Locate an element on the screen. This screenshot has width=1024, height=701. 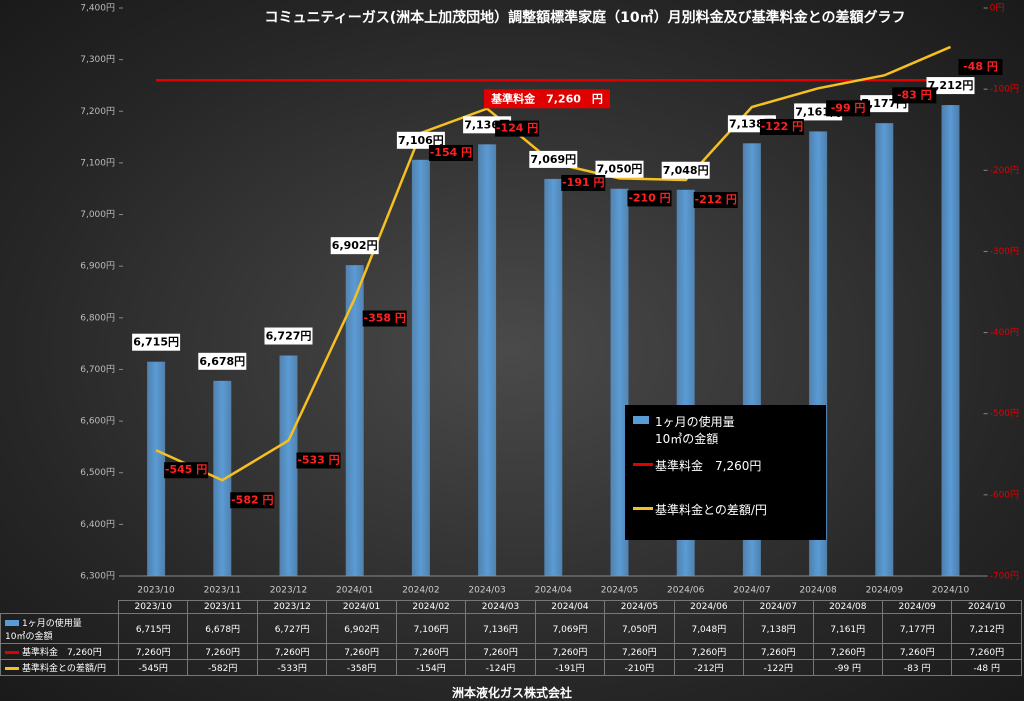
bar-value-label: 7,050円 is located at coordinates (620, 169).